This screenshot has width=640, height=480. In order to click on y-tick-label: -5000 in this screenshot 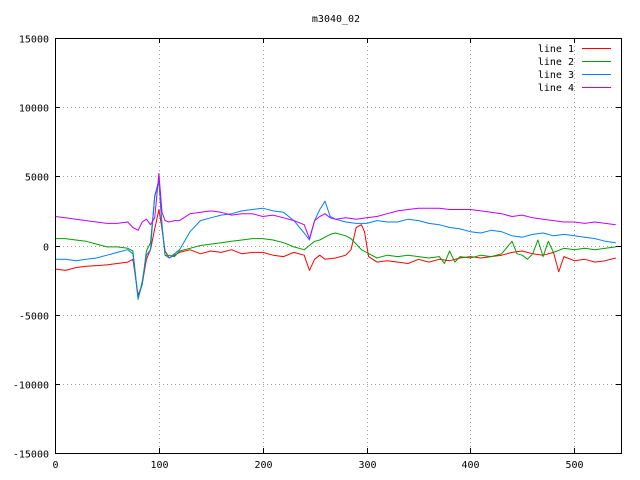, I will do `click(34, 317)`.